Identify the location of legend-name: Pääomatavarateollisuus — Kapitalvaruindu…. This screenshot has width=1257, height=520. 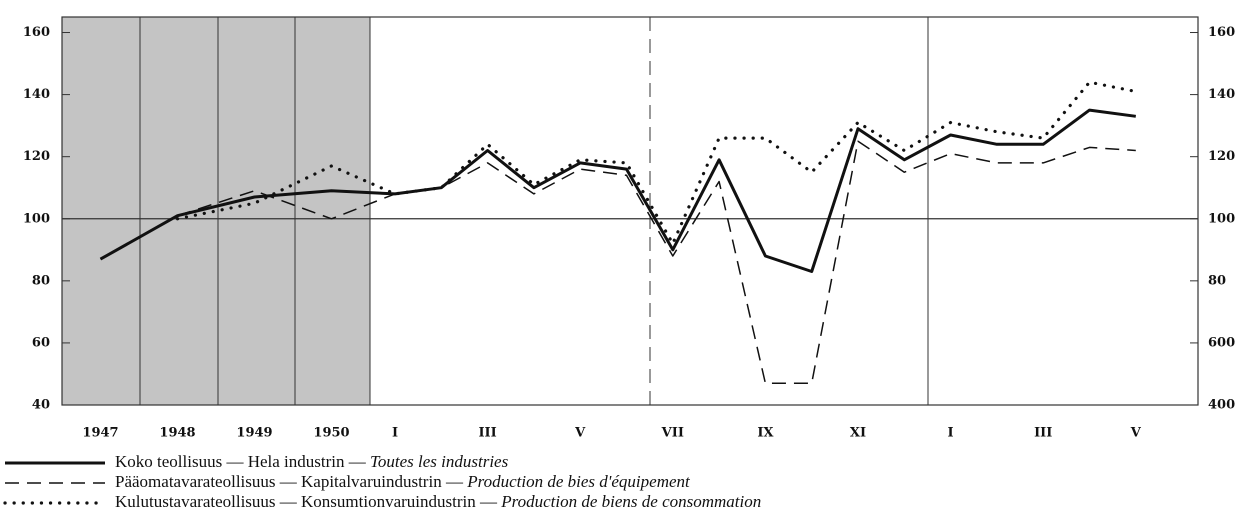
(289, 481).